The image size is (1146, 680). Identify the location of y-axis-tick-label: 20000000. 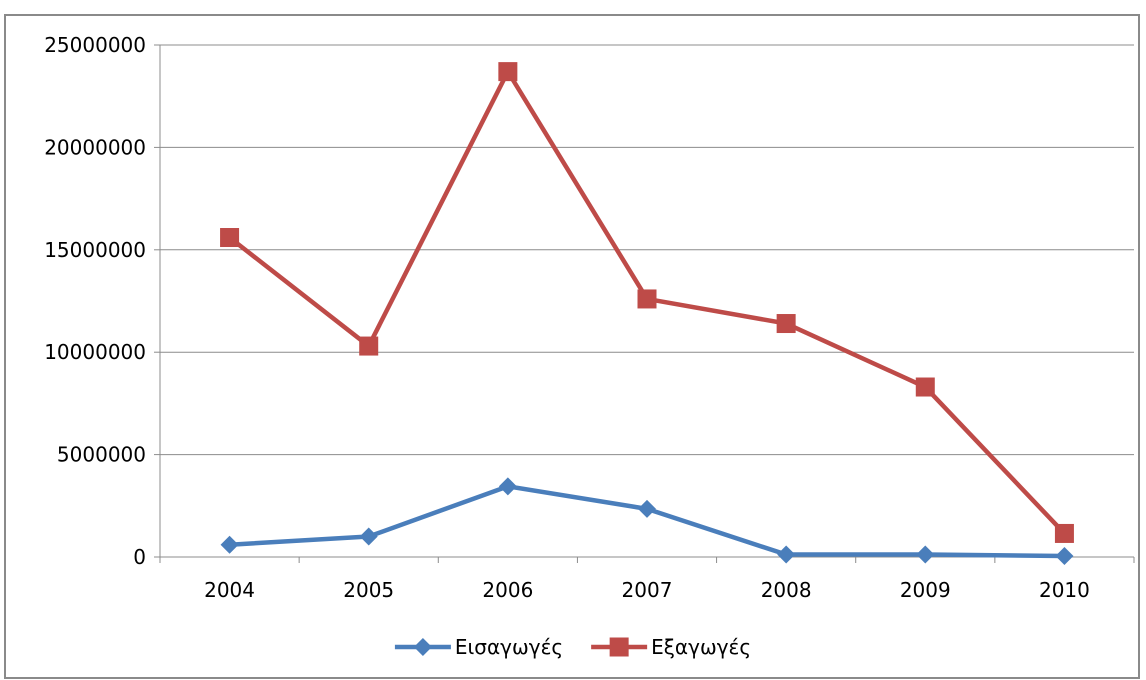
(95, 147).